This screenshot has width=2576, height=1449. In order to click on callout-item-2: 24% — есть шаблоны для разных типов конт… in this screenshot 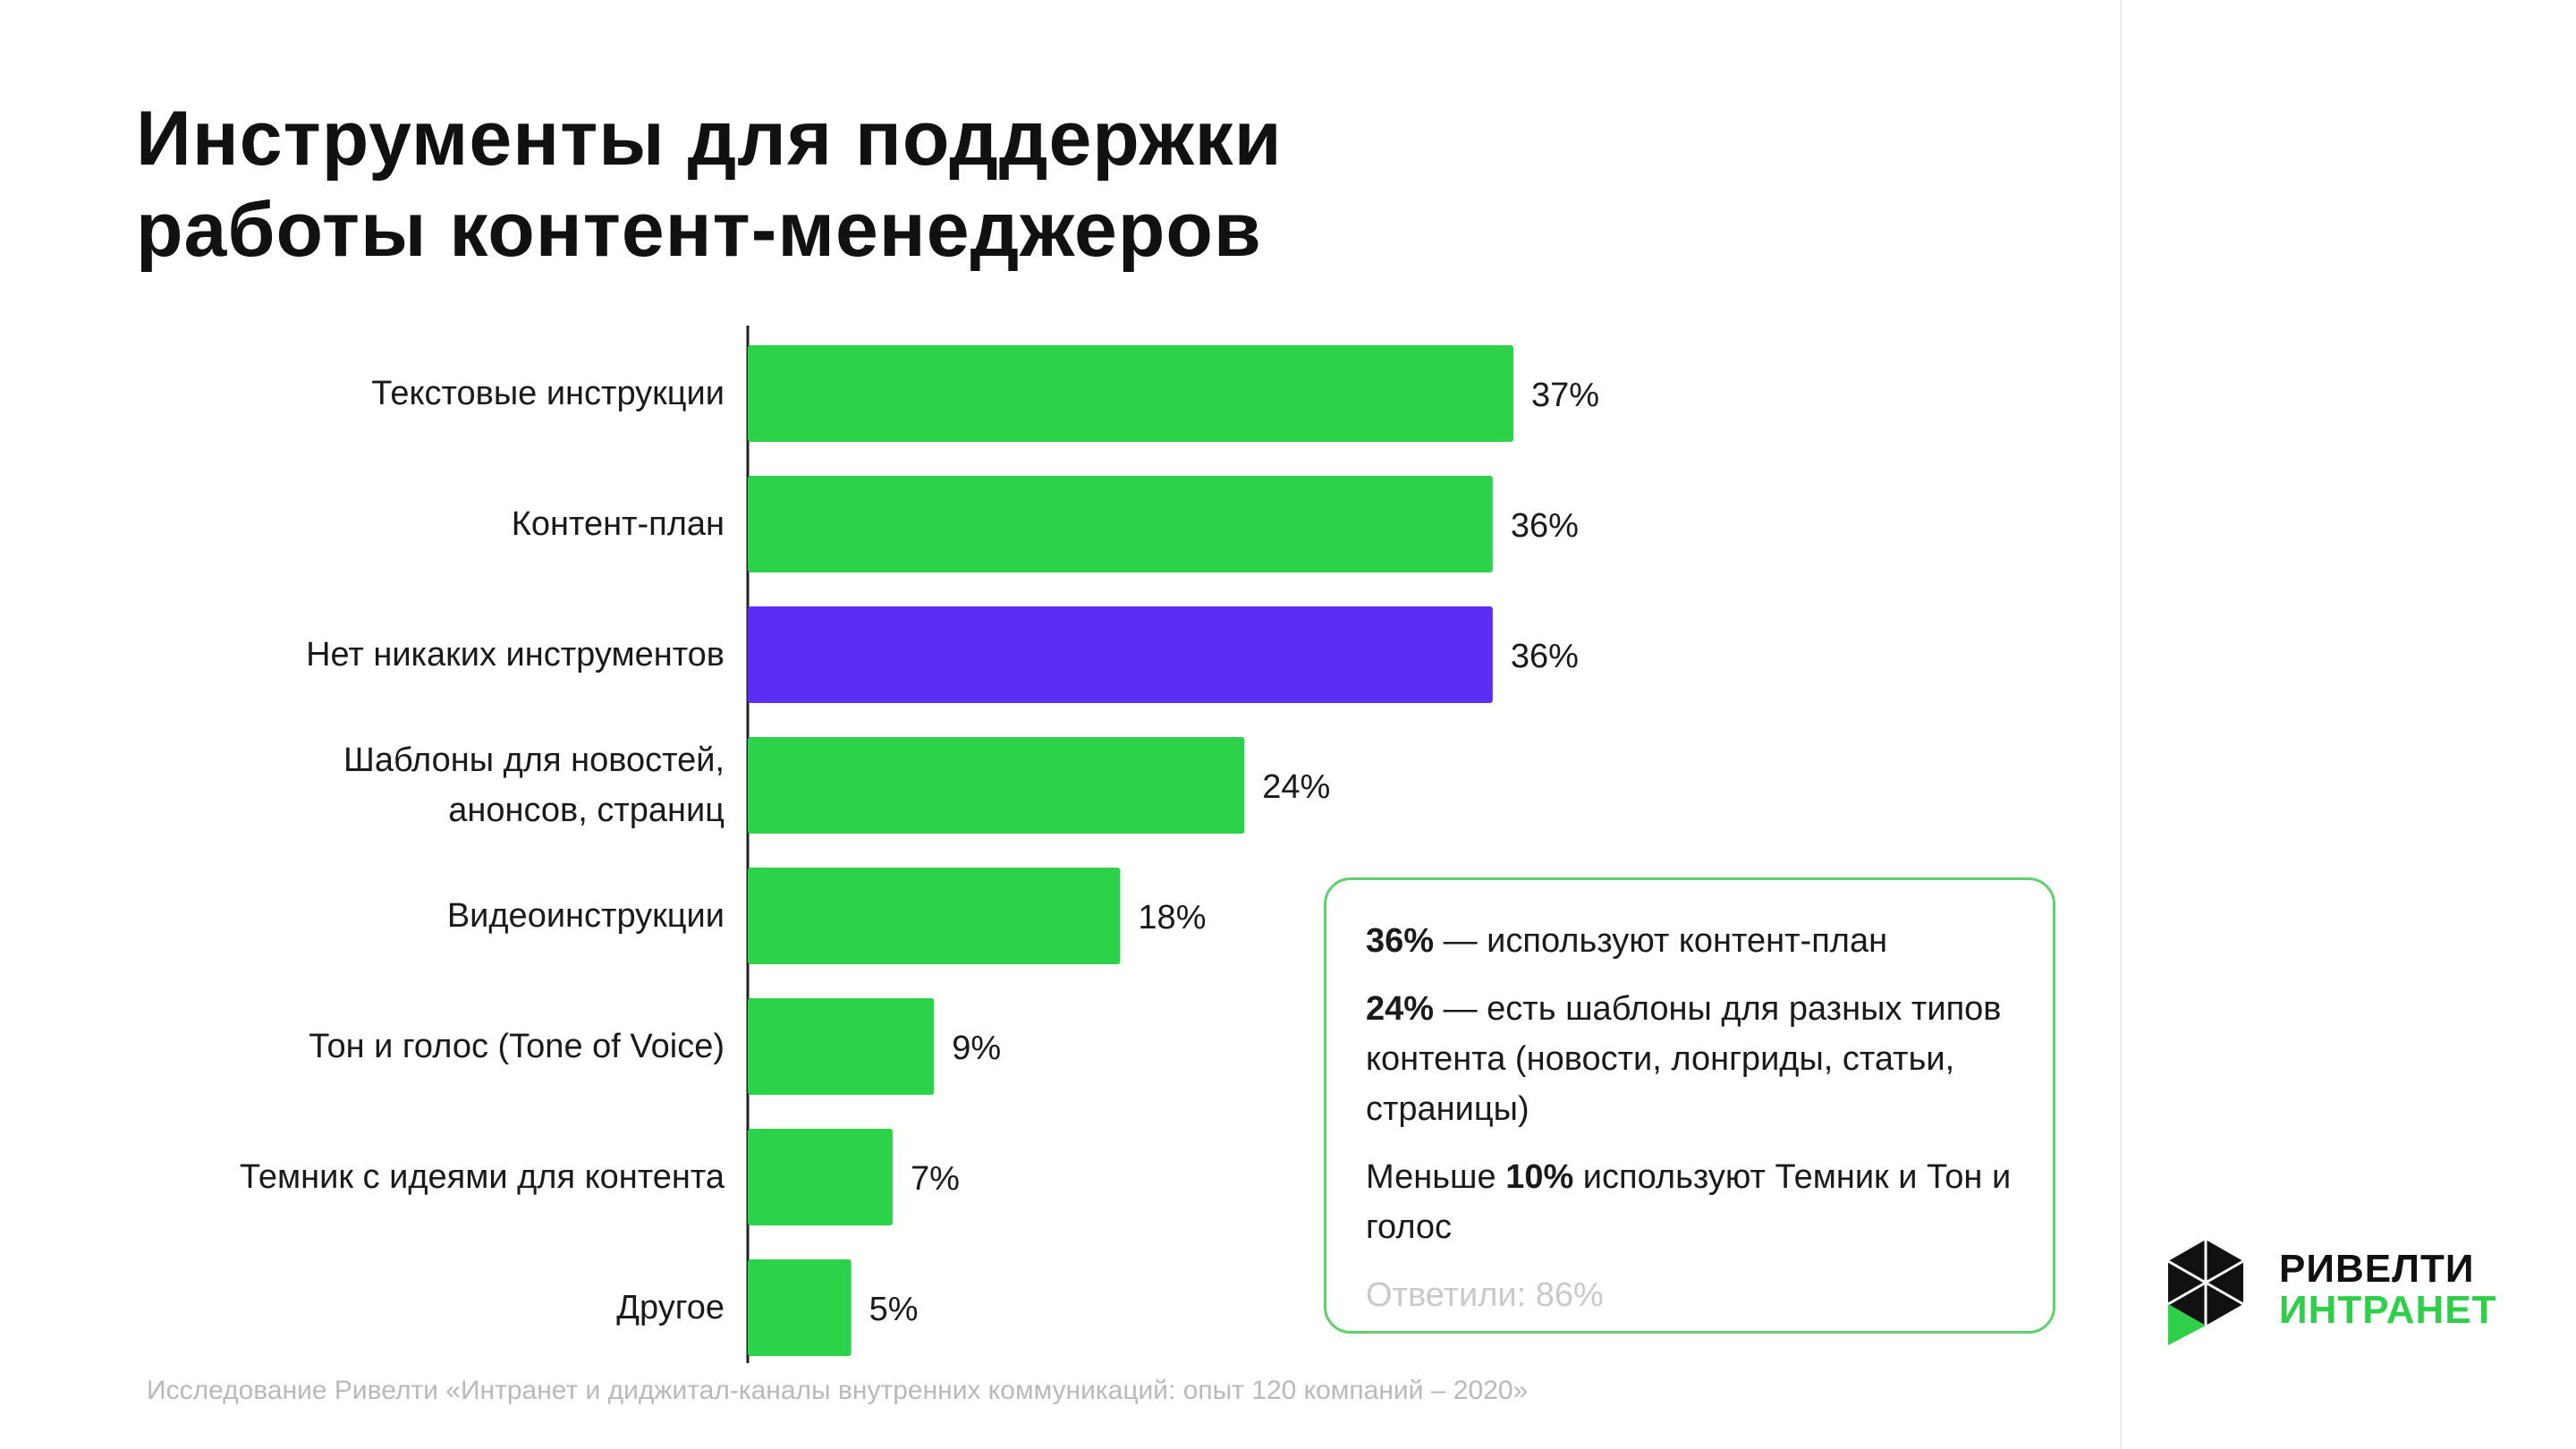, I will do `click(1689, 1059)`.